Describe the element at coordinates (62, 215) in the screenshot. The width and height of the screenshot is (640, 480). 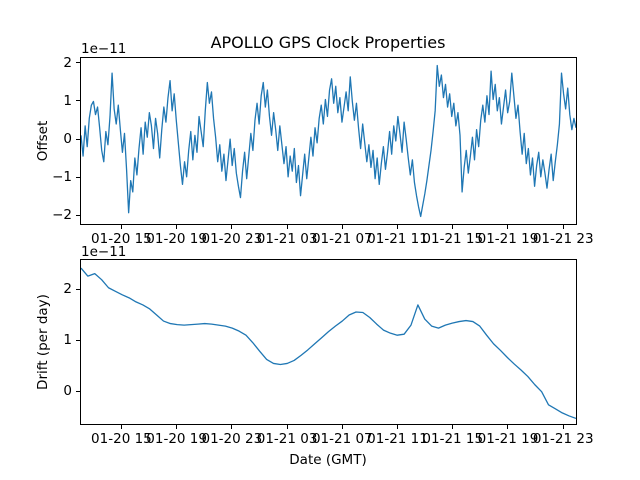
I see `y-tick-label: −2` at that location.